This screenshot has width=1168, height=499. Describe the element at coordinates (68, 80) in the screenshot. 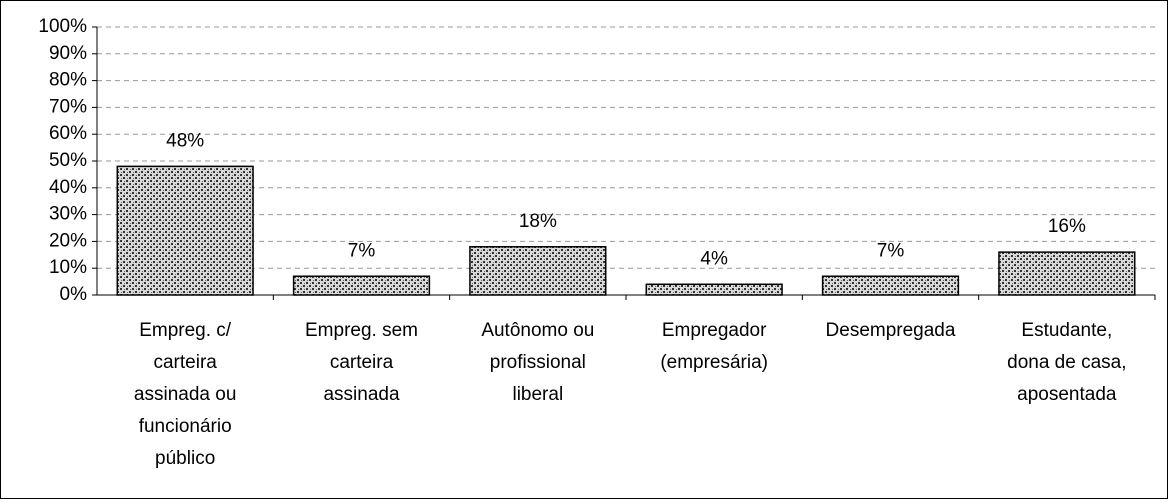

I see `y-tick-label: 80%` at that location.